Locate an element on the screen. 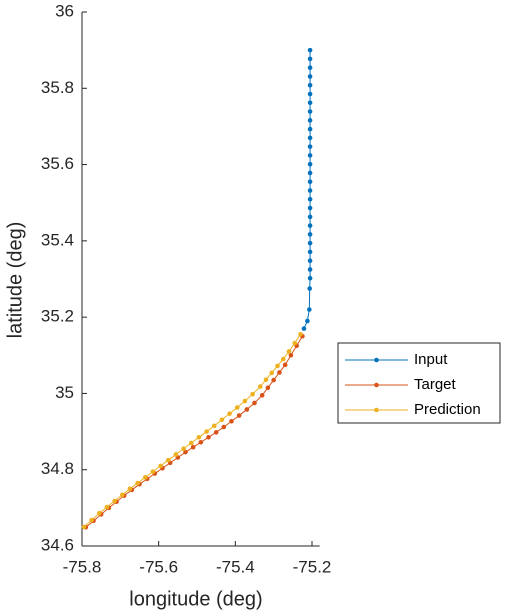  legend: Input Target Prediction is located at coordinates (419, 383).